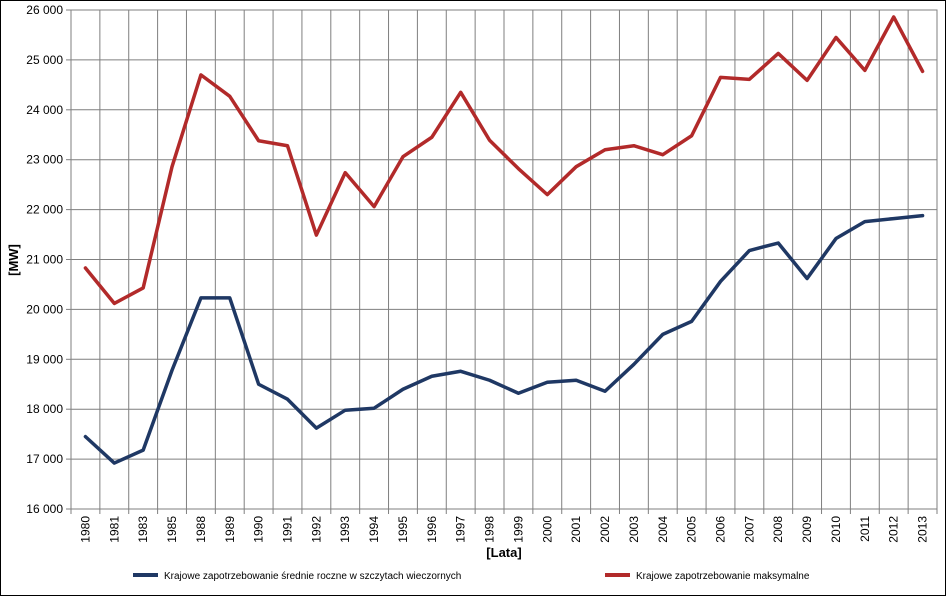  I want to click on x-tick-label: 1983, so click(143, 529).